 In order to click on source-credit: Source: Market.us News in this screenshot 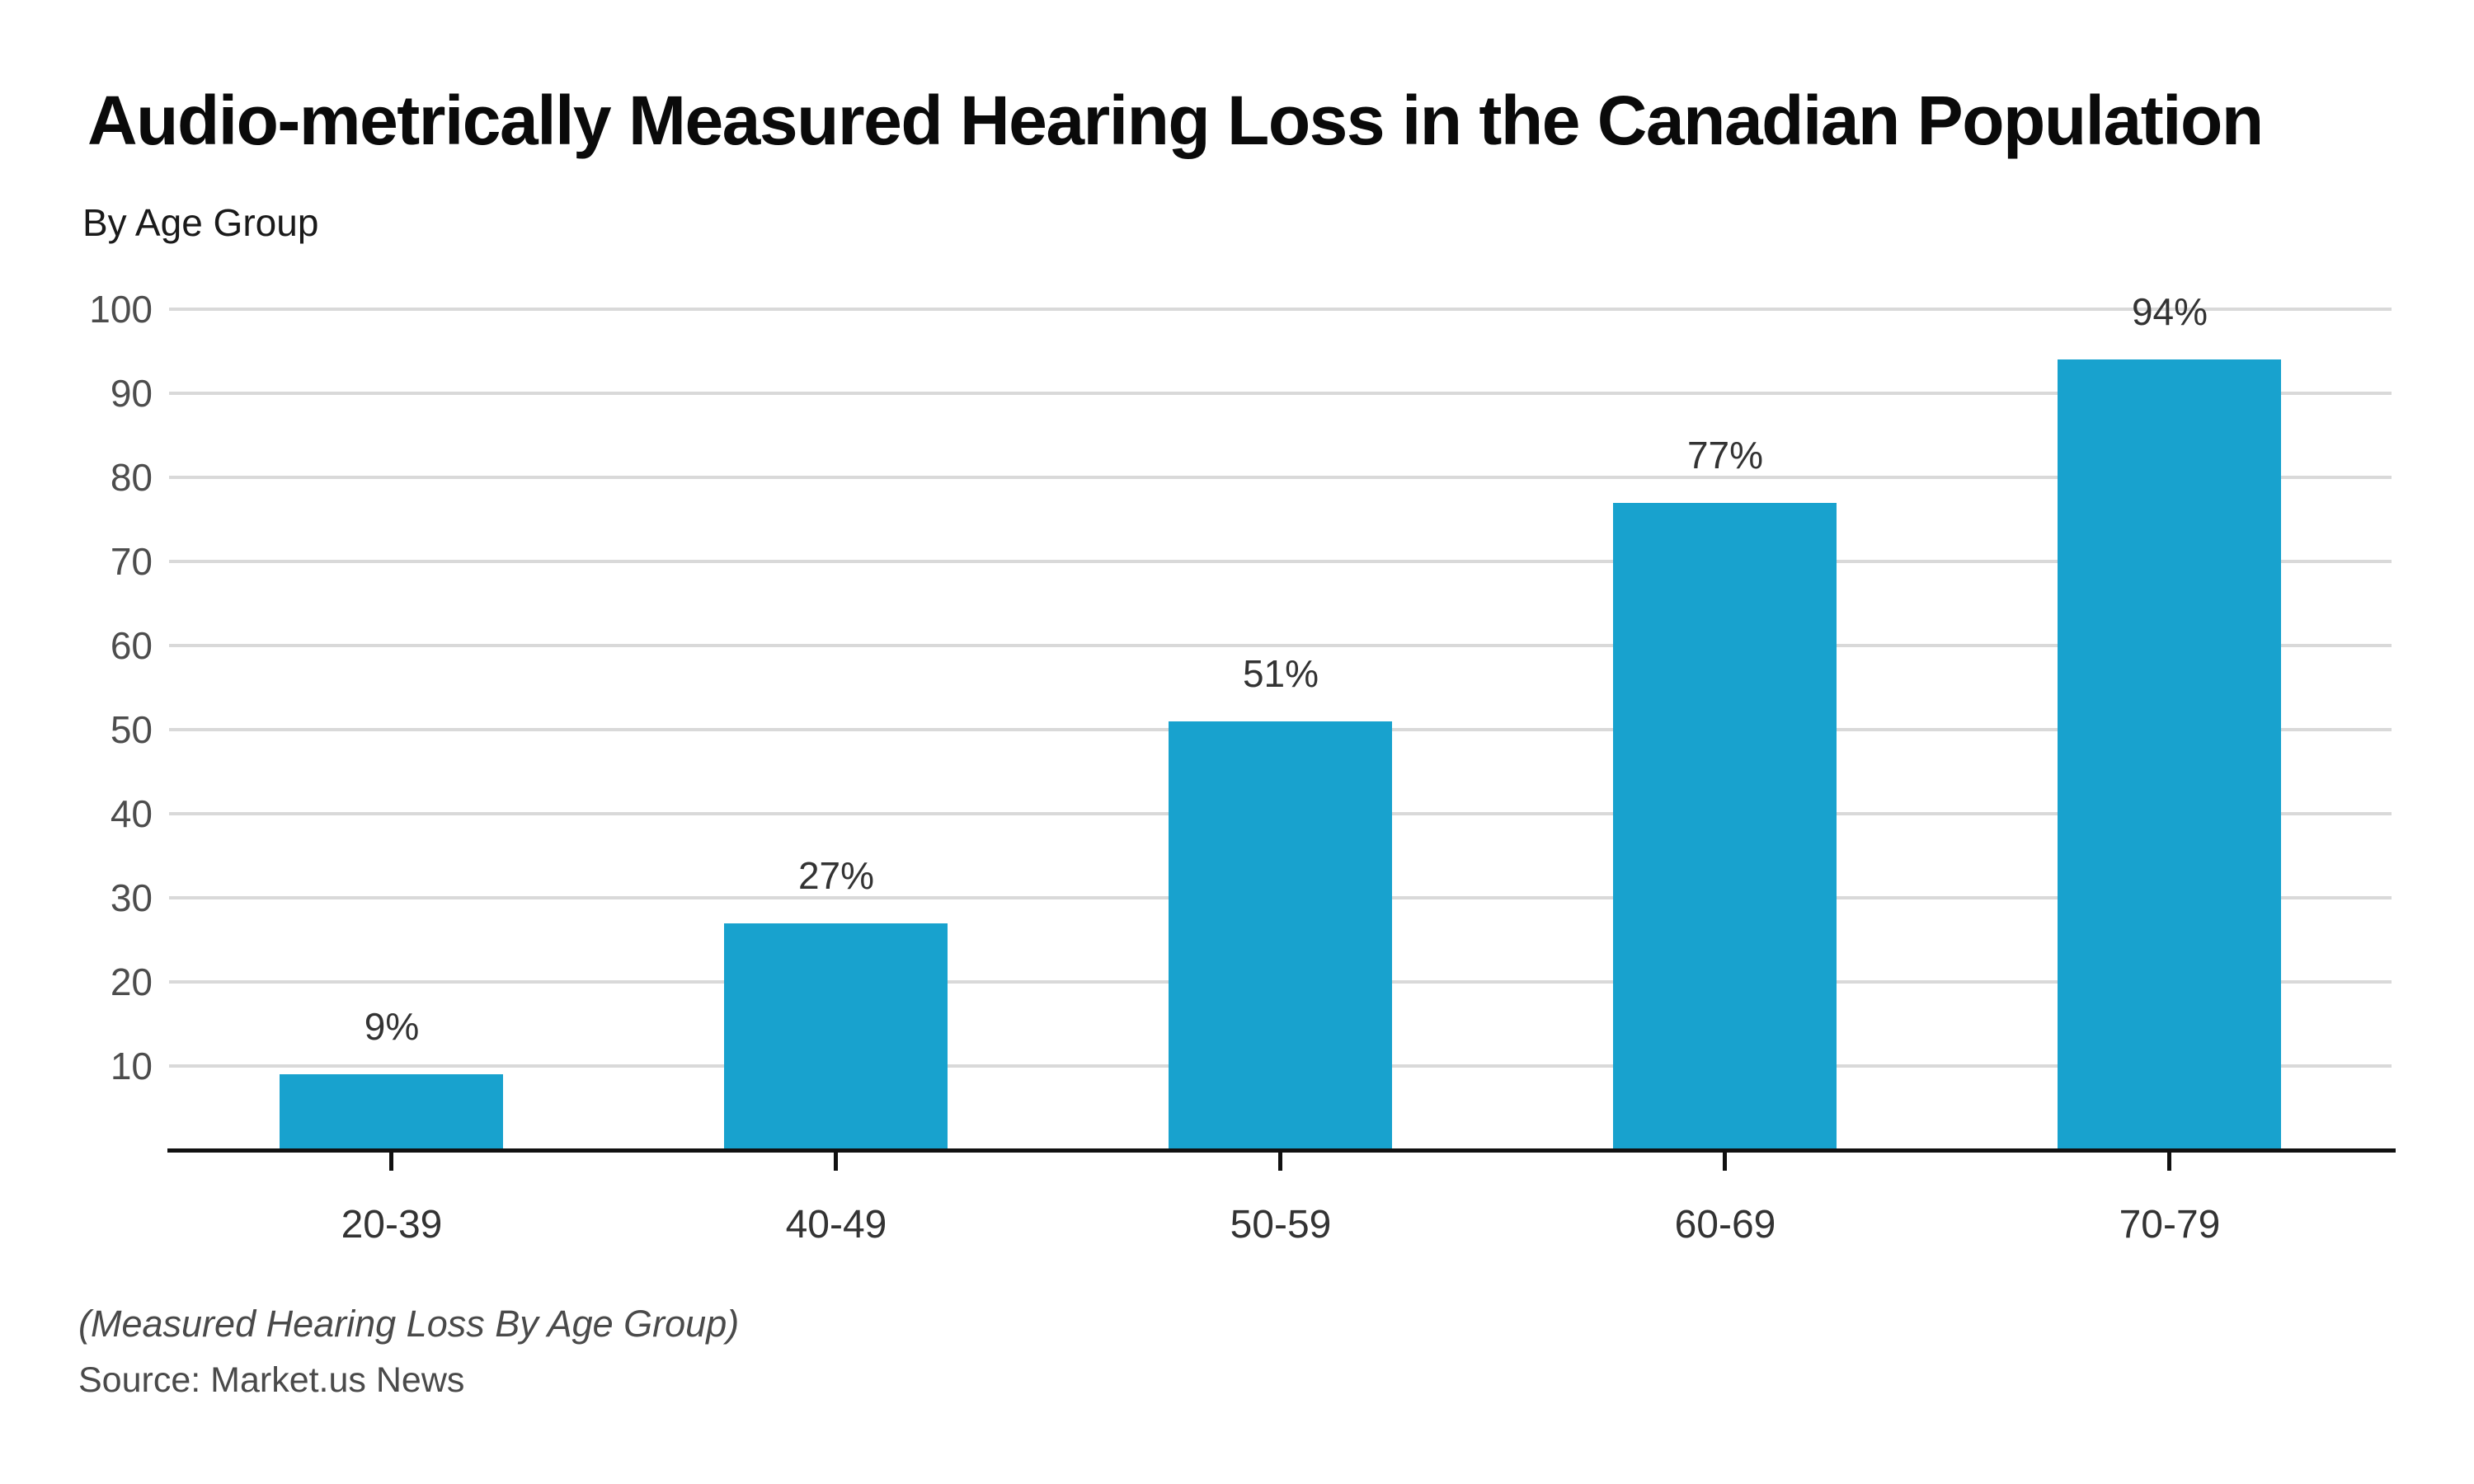, I will do `click(271, 1380)`.